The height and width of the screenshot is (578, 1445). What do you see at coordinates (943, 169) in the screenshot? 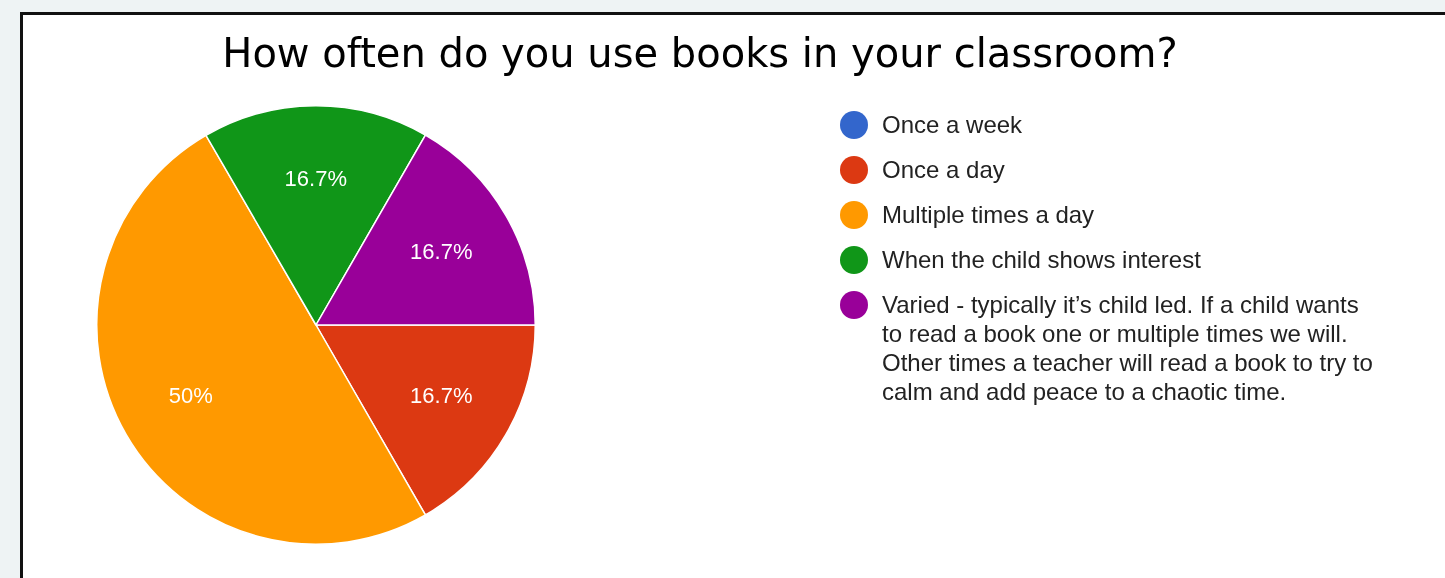
I see `legend-label: Once a day` at bounding box center [943, 169].